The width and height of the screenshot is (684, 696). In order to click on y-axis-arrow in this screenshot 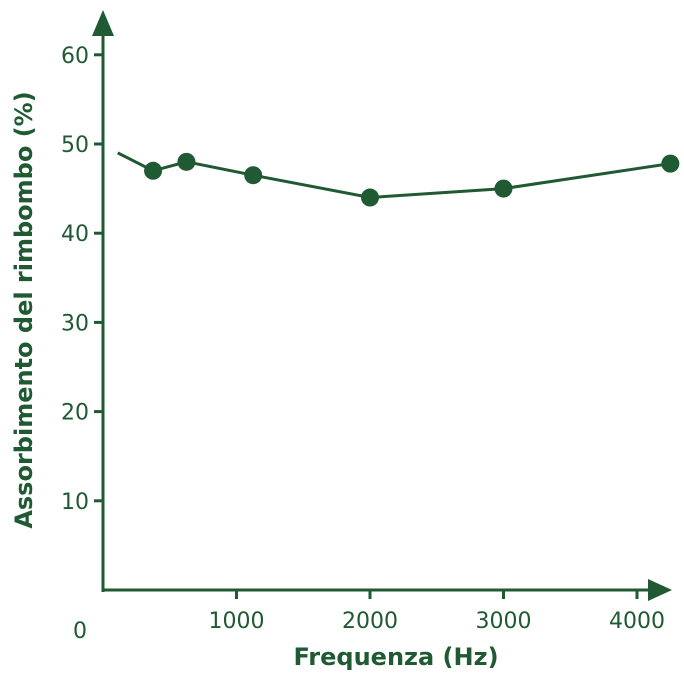, I will do `click(103, 23)`.